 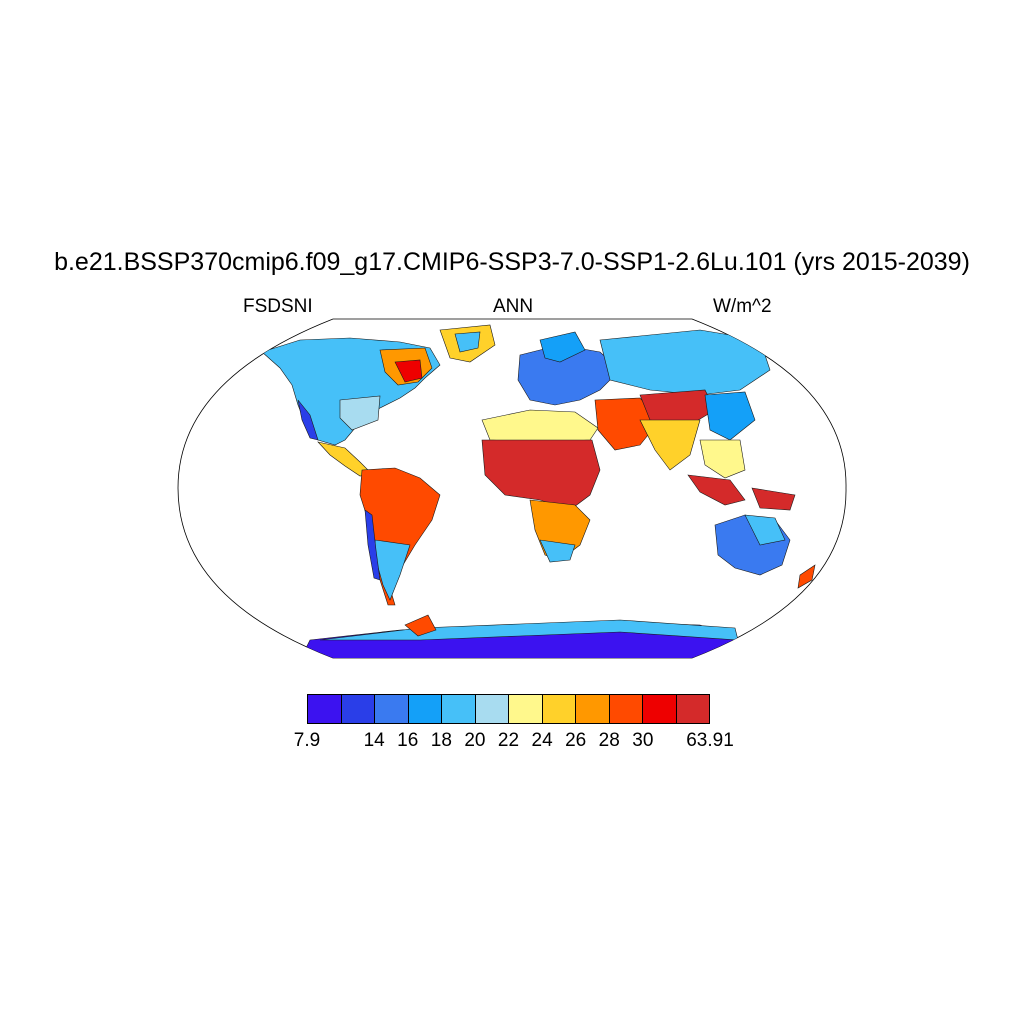 I want to click on tibet-region, so click(x=677, y=407).